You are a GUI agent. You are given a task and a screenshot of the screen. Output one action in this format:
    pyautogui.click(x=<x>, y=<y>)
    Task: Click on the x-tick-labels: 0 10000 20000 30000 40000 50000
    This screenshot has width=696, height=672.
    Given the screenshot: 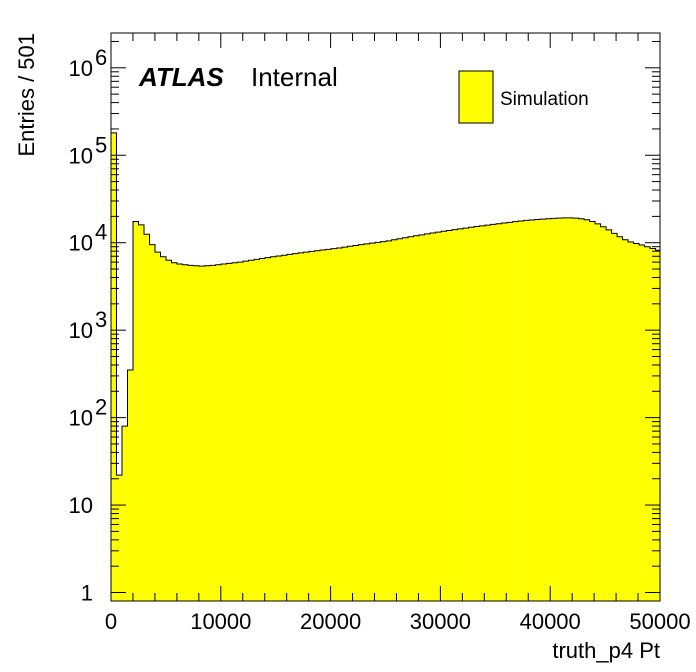 What is the action you would take?
    pyautogui.click(x=398, y=621)
    